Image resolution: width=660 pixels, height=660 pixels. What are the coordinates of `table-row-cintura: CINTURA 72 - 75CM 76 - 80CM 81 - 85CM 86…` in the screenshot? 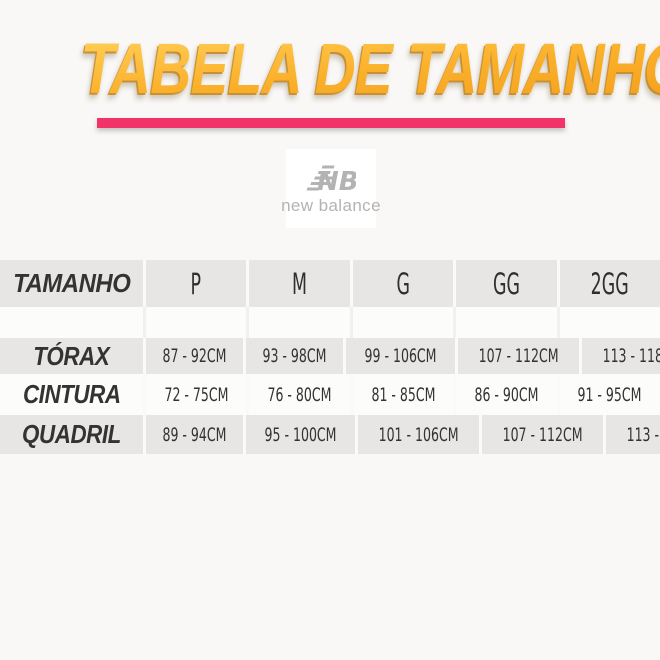 It's located at (330, 394).